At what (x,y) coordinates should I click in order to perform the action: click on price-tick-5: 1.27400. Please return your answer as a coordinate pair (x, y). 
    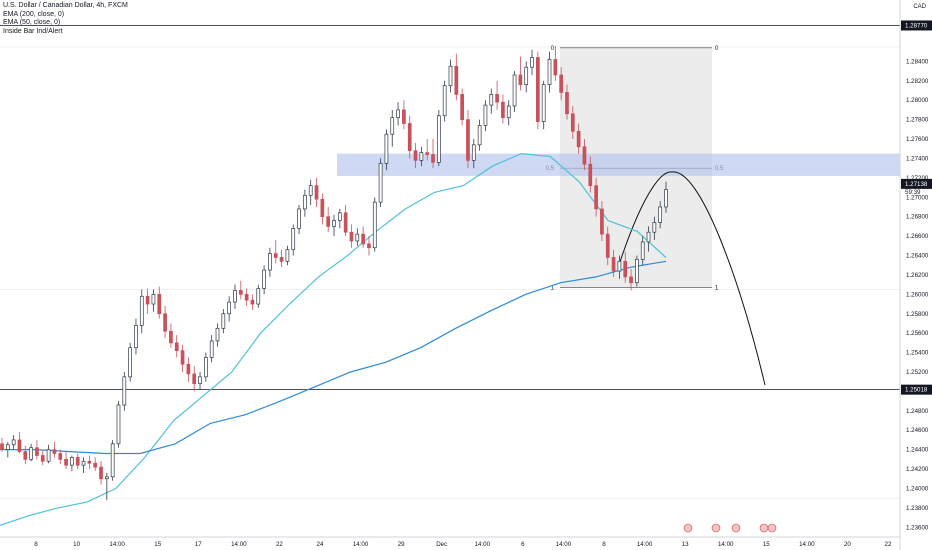
    Looking at the image, I should click on (917, 158).